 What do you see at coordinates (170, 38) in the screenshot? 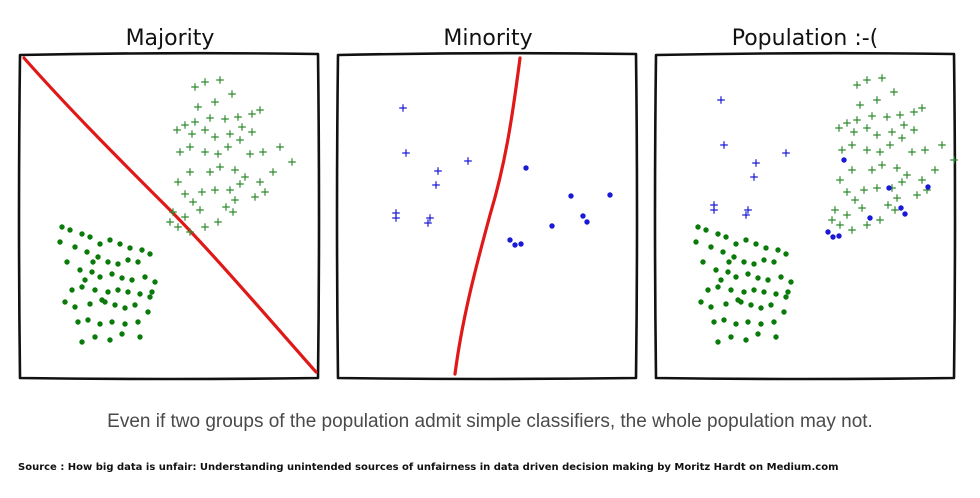
I see `panel-title-majority: Majority` at bounding box center [170, 38].